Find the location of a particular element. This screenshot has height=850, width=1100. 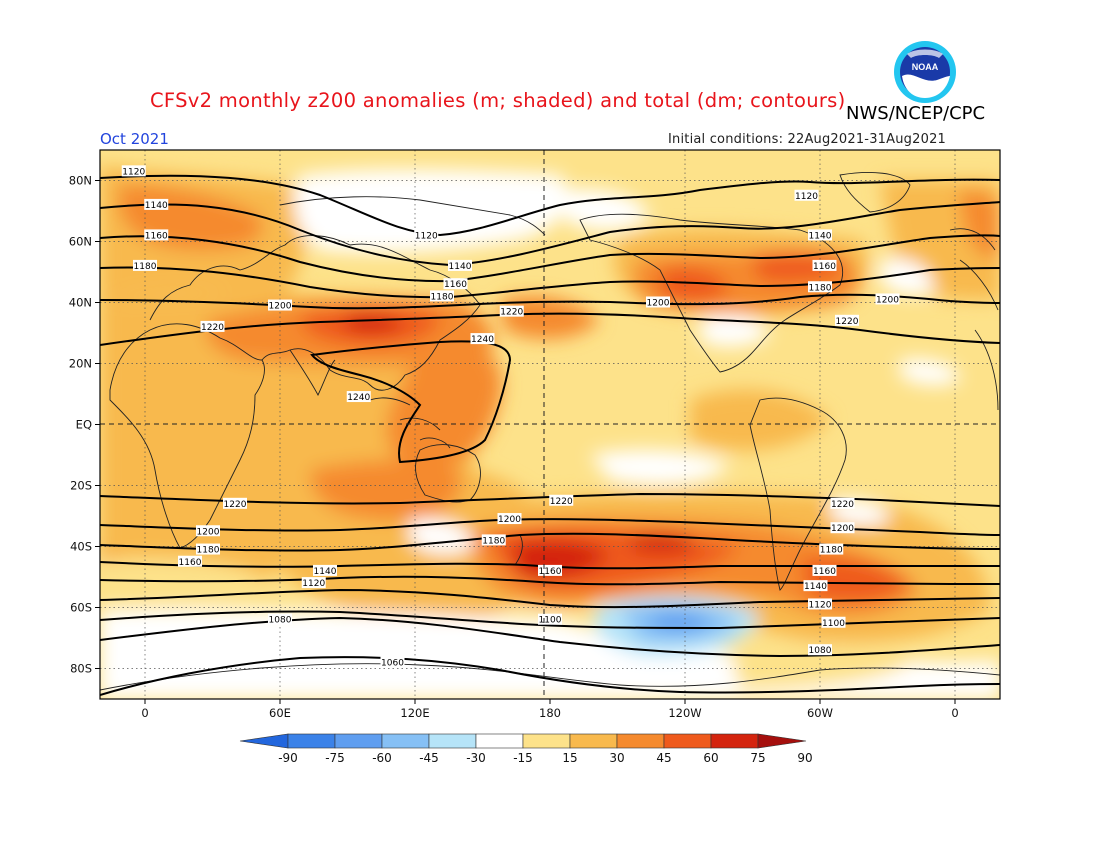

coastline-siberia is located at coordinates (412, 216).